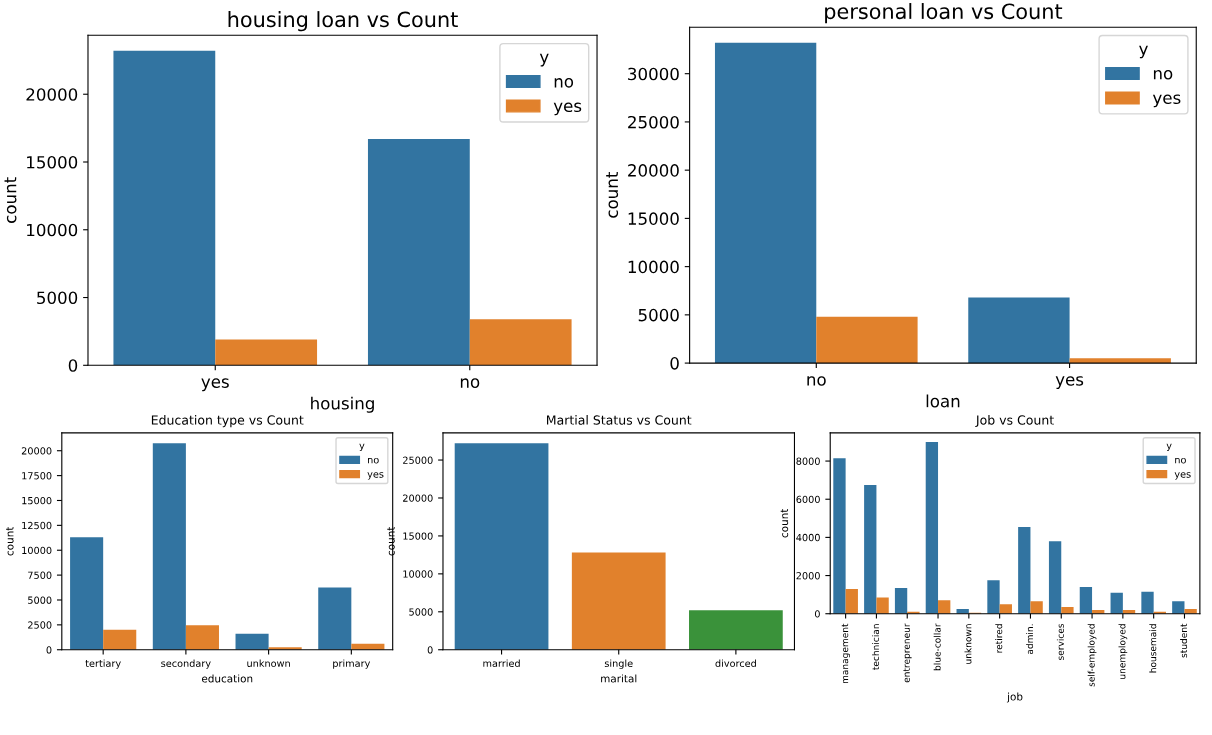  Describe the element at coordinates (1123, 651) in the screenshot. I see `x-tick-label: unemployed` at that location.